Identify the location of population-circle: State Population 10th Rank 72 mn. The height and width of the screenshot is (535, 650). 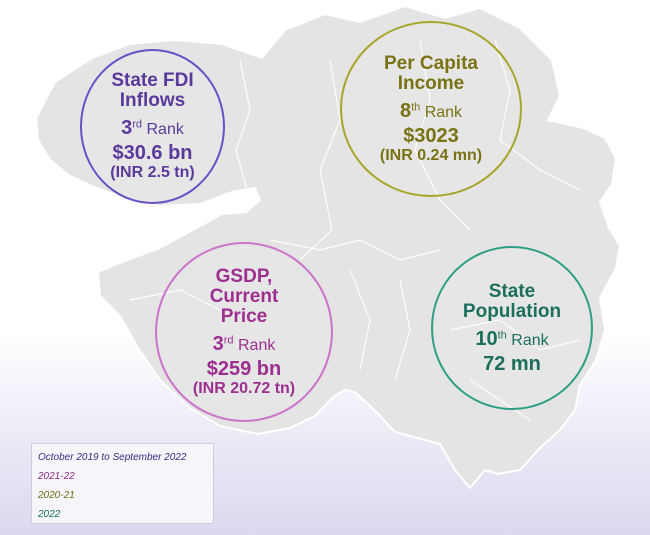
(512, 328).